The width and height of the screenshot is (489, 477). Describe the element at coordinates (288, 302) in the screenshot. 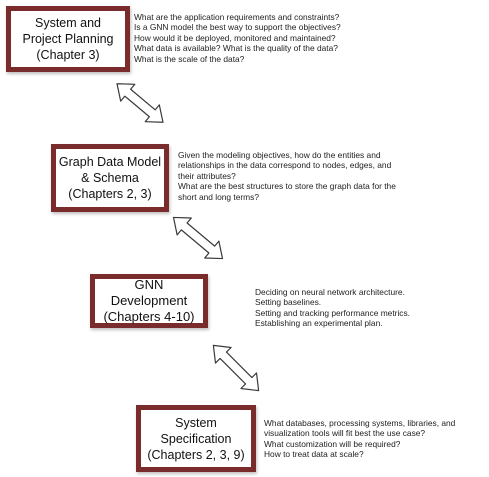

I see `note-item: Setting baselines.` at that location.